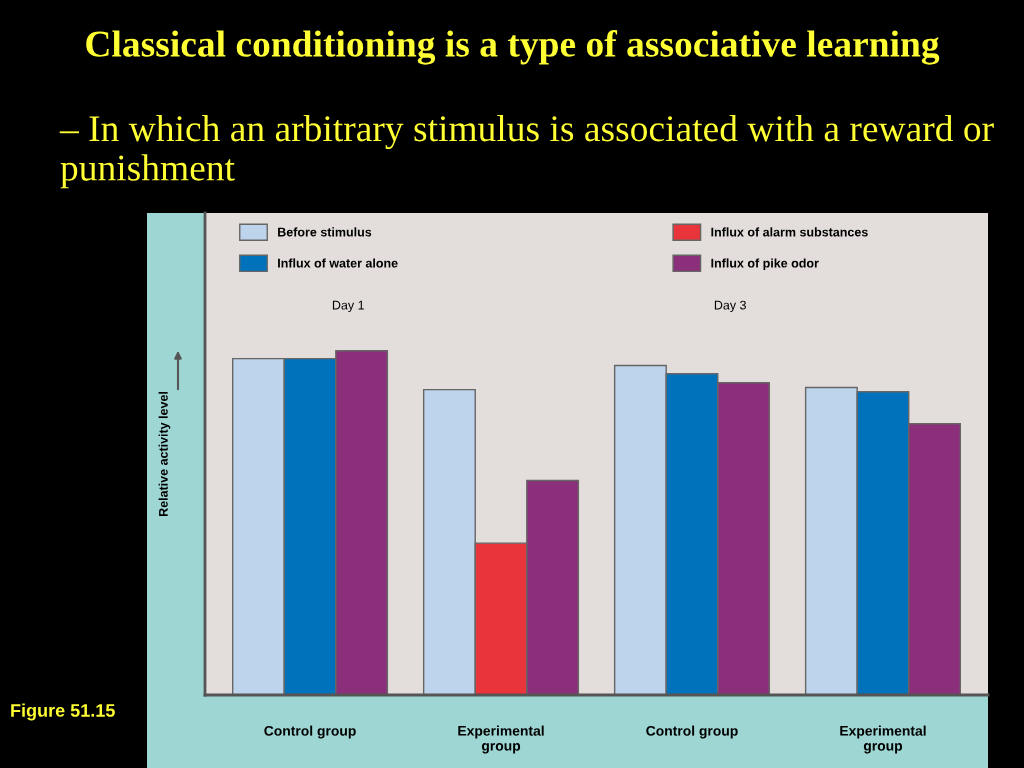 The width and height of the screenshot is (1024, 768). What do you see at coordinates (513, 47) in the screenshot?
I see `chart-title: Classical conditioning is a type of associative learning` at bounding box center [513, 47].